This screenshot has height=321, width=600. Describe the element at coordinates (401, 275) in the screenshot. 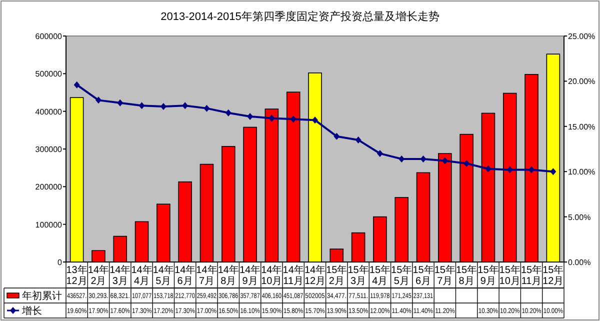

I see `x-tick-label: 15年5月` at that location.